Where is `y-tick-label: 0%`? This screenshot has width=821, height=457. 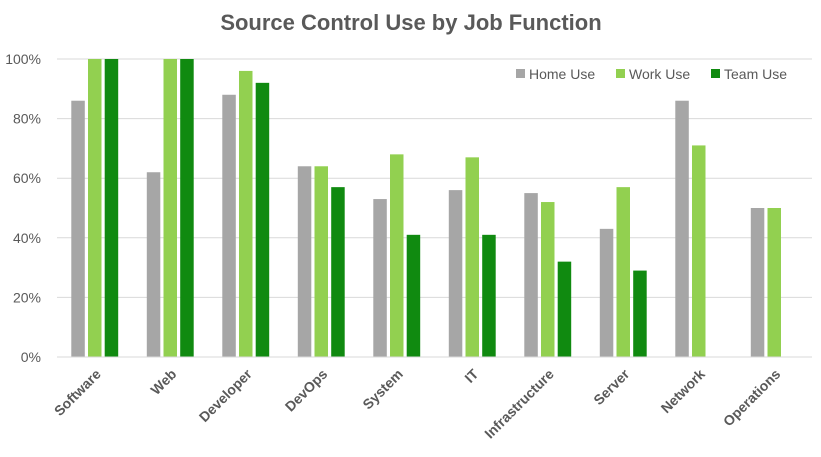 y-tick-label: 0% is located at coordinates (31, 357).